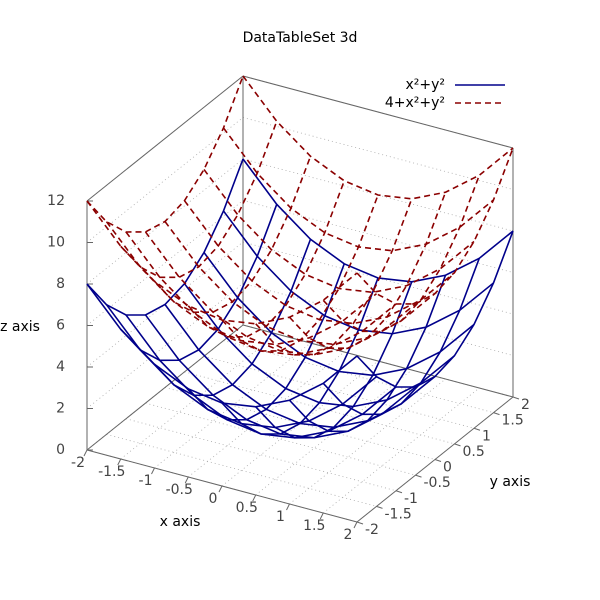 The height and width of the screenshot is (600, 600). I want to click on z-tick-label: 12, so click(56, 201).